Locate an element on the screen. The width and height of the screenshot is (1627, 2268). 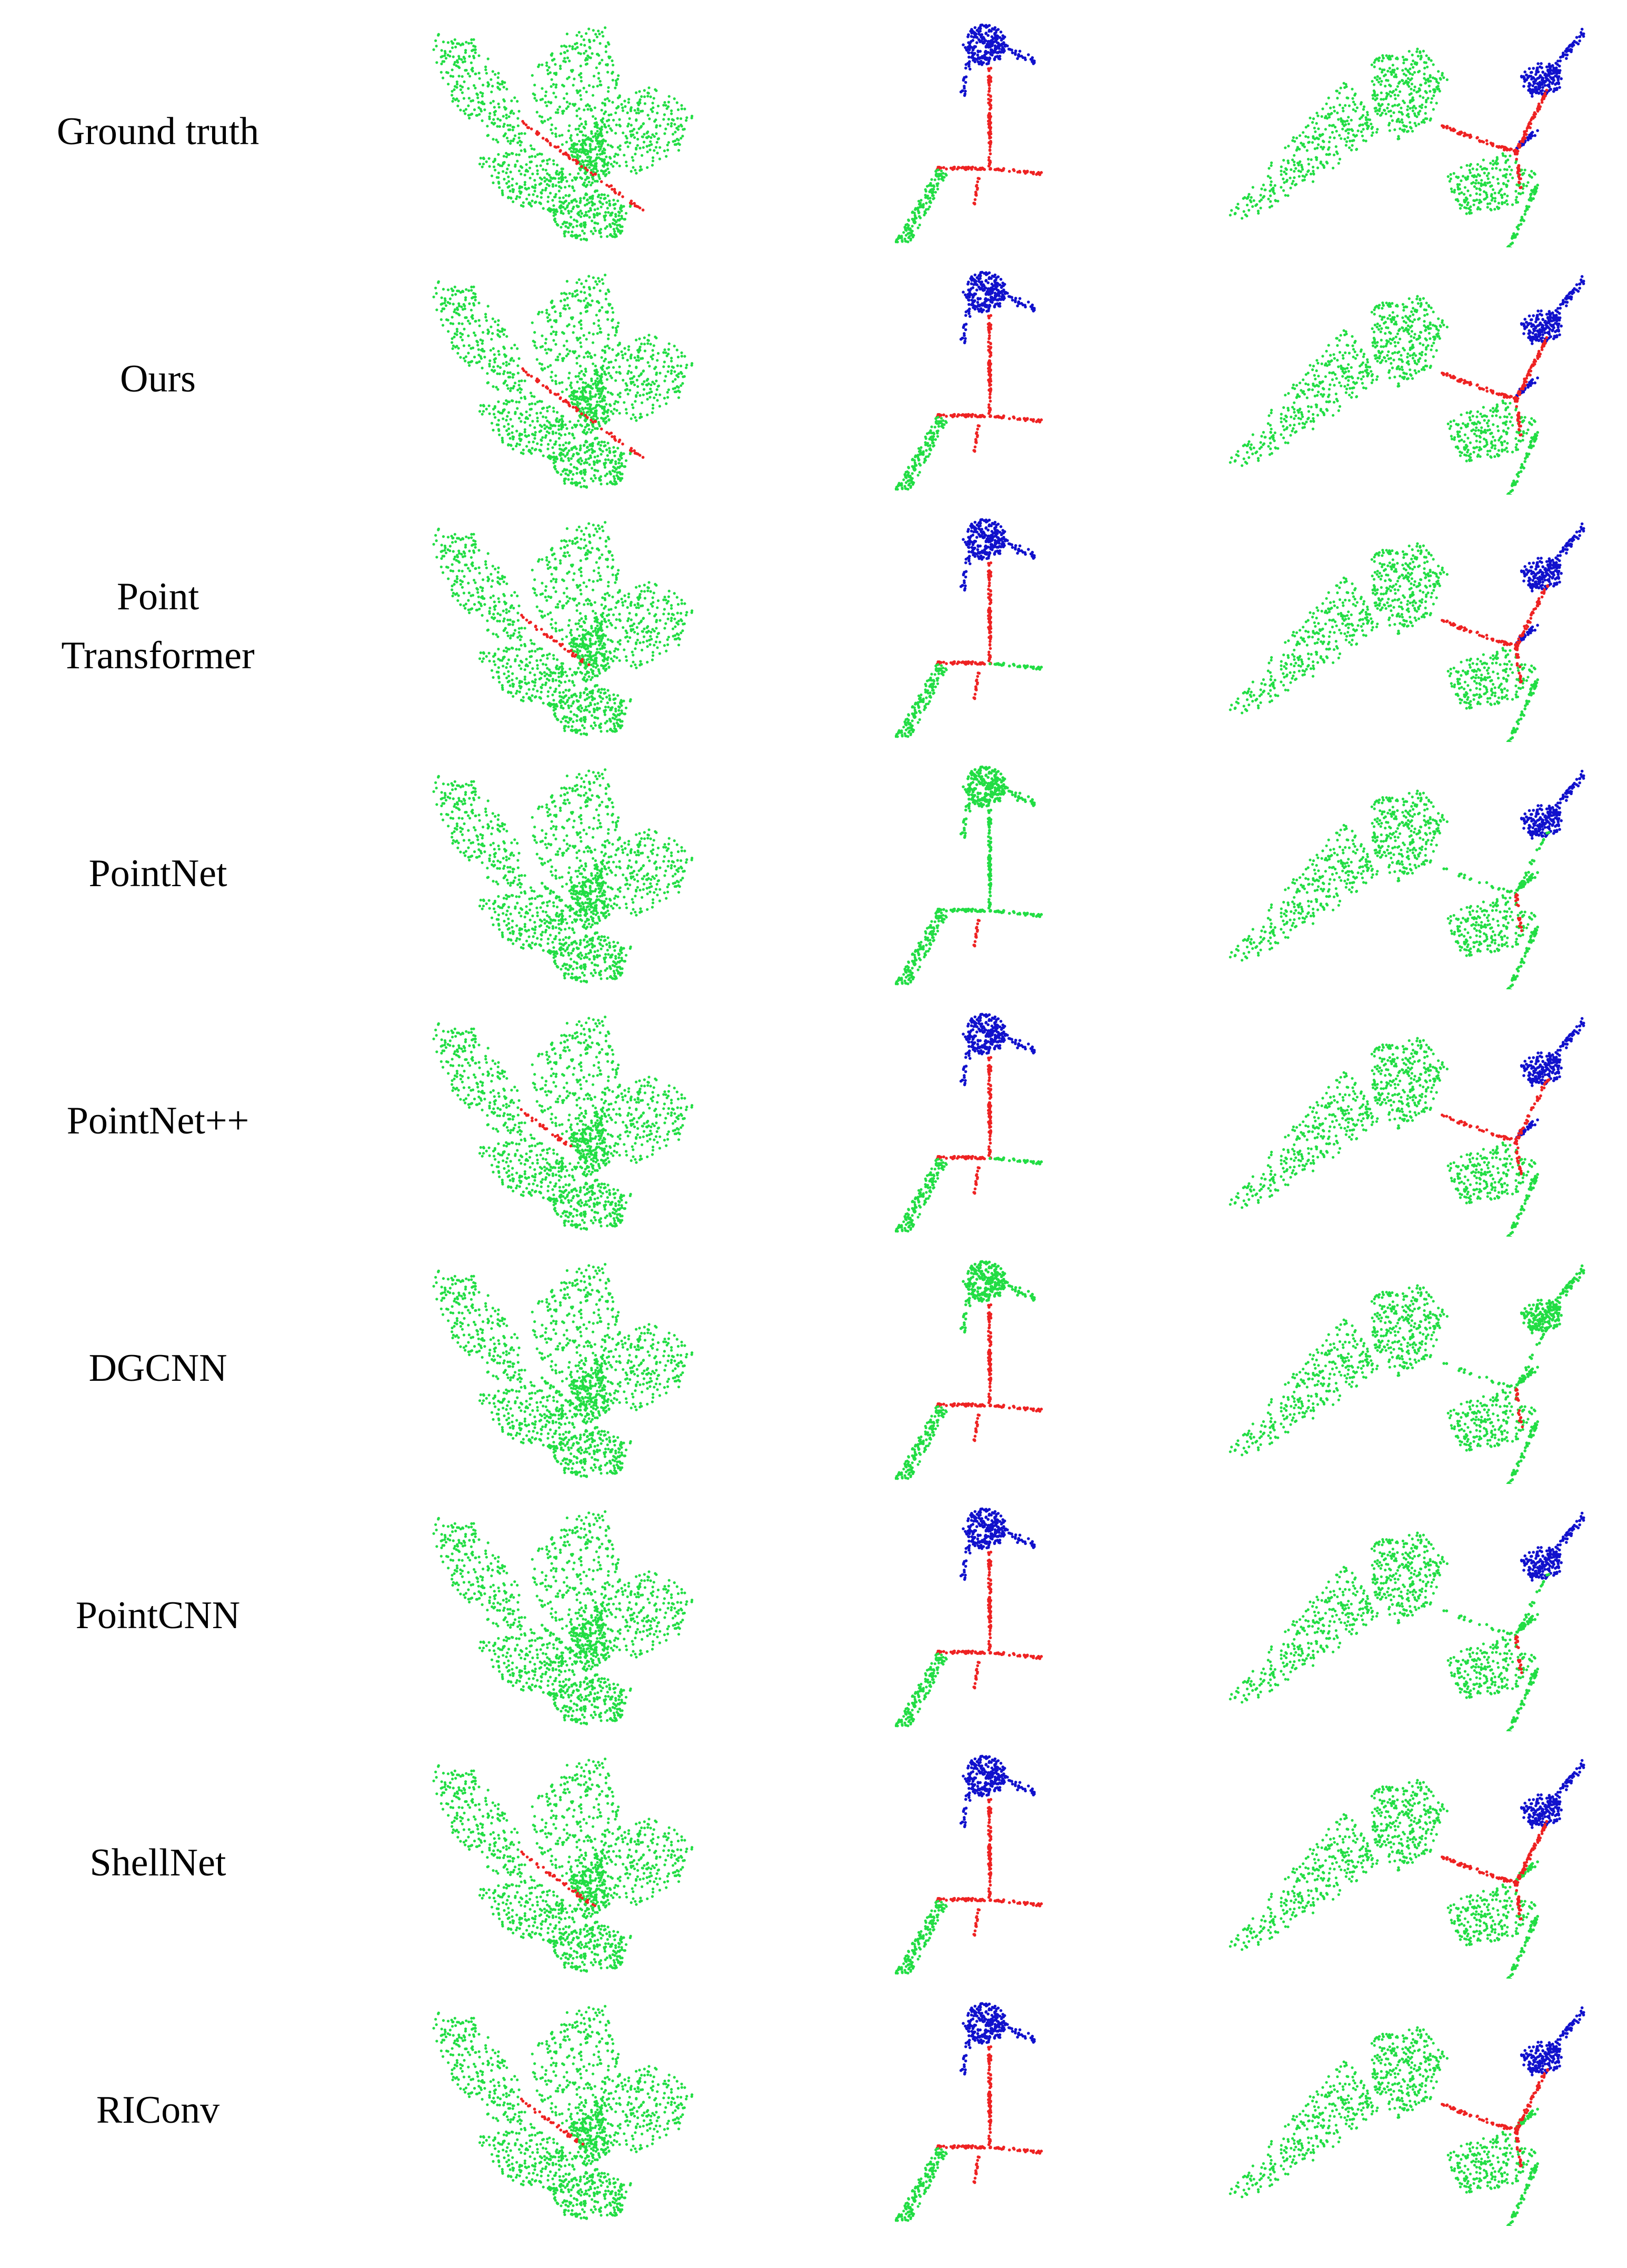
row-label: ShellNet is located at coordinates (158, 1862).